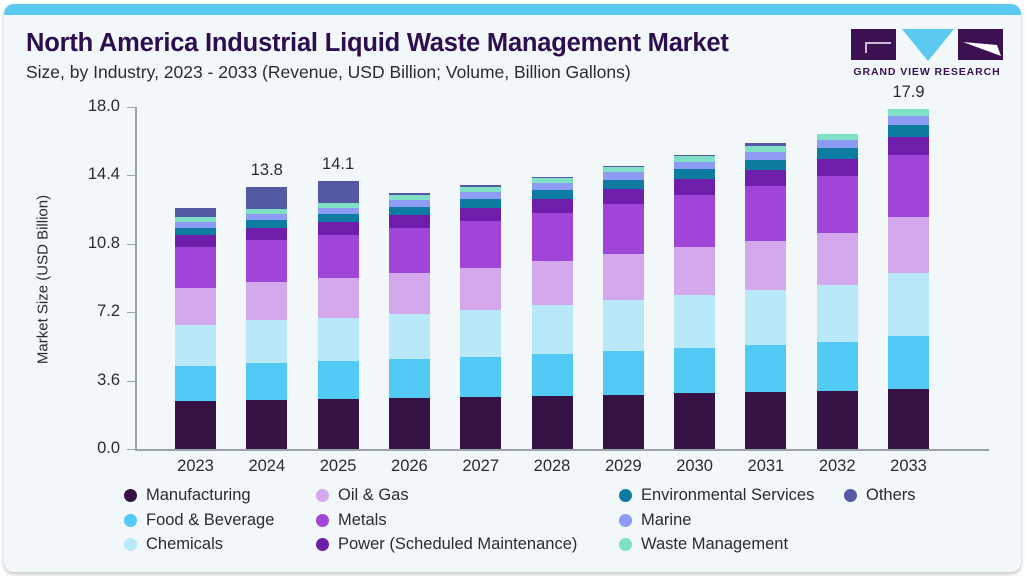  Describe the element at coordinates (880, 495) in the screenshot. I see `legend-item: Others` at that location.